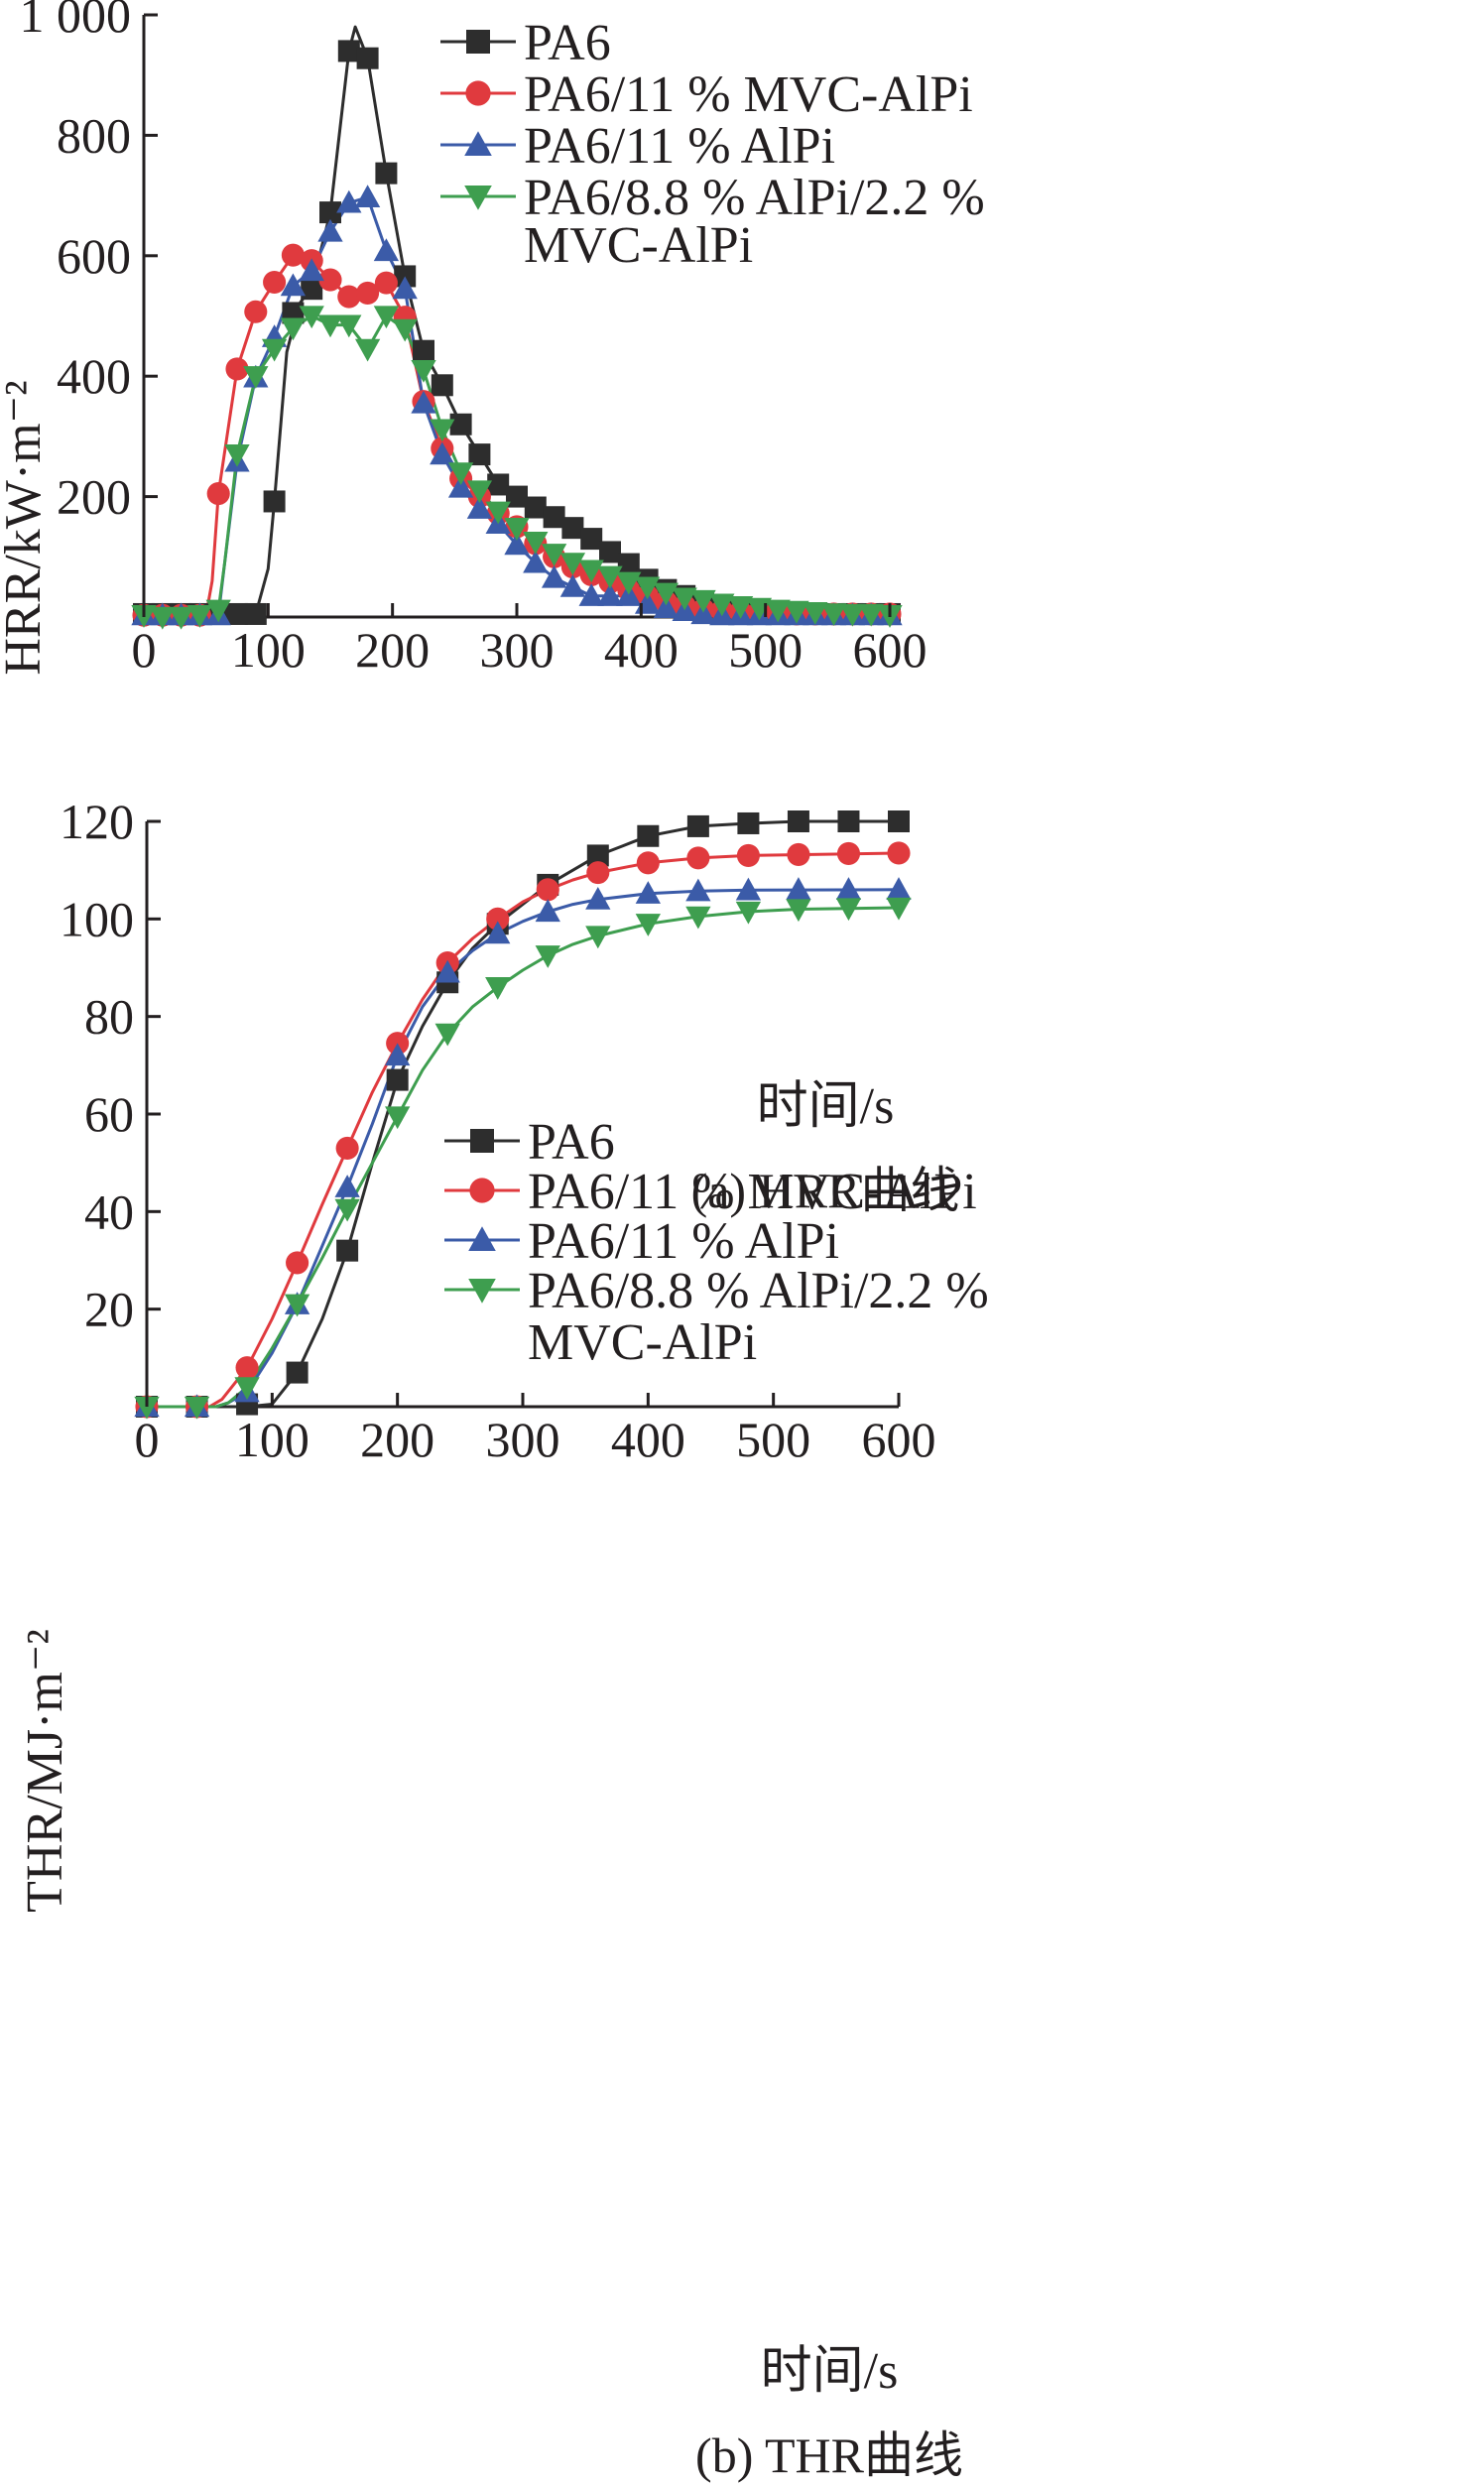 This screenshot has height=2487, width=1484. Describe the element at coordinates (517, 335) in the screenshot. I see `hrr-markers` at that location.